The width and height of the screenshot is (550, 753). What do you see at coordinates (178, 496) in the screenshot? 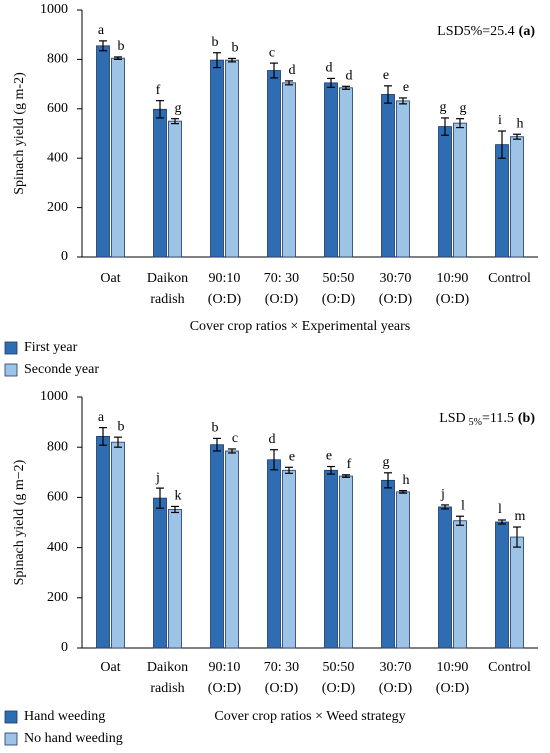
I see `significance-letter: k` at bounding box center [178, 496].